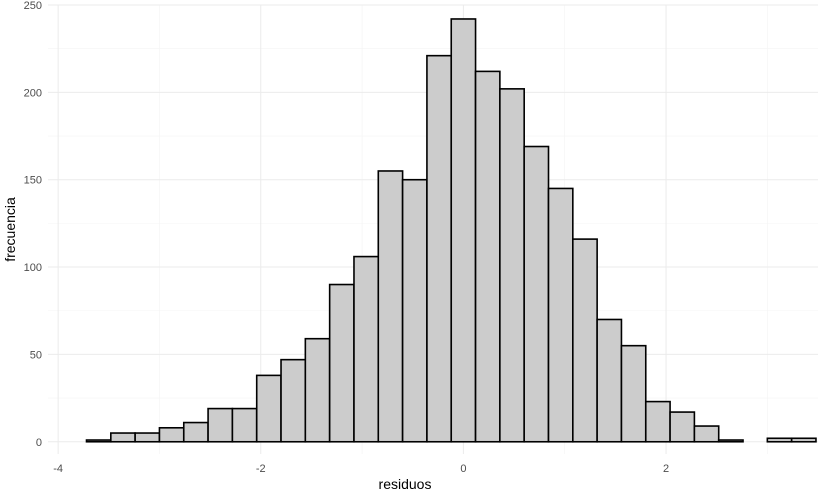 This screenshot has width=824, height=493. I want to click on y-tick-label: 100, so click(33, 268).